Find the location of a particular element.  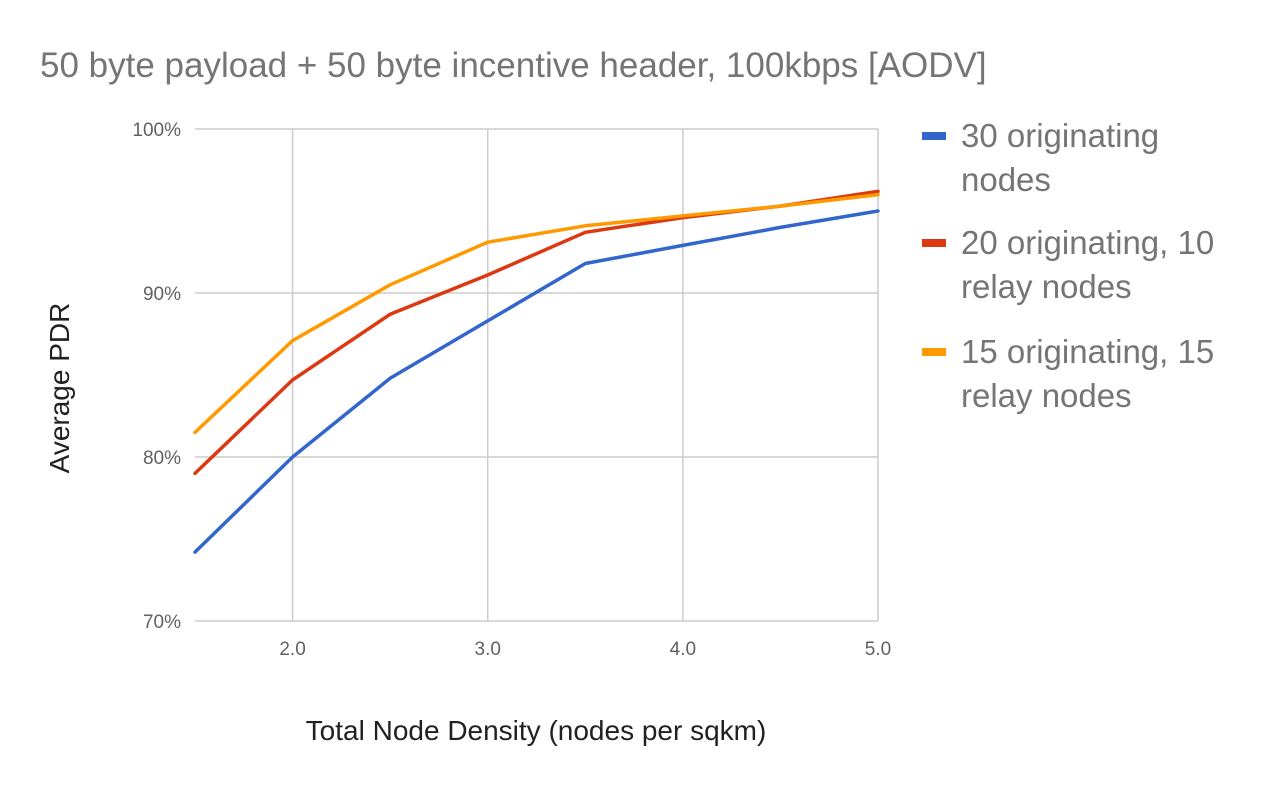

y-tick-label: 90% is located at coordinates (162, 294).